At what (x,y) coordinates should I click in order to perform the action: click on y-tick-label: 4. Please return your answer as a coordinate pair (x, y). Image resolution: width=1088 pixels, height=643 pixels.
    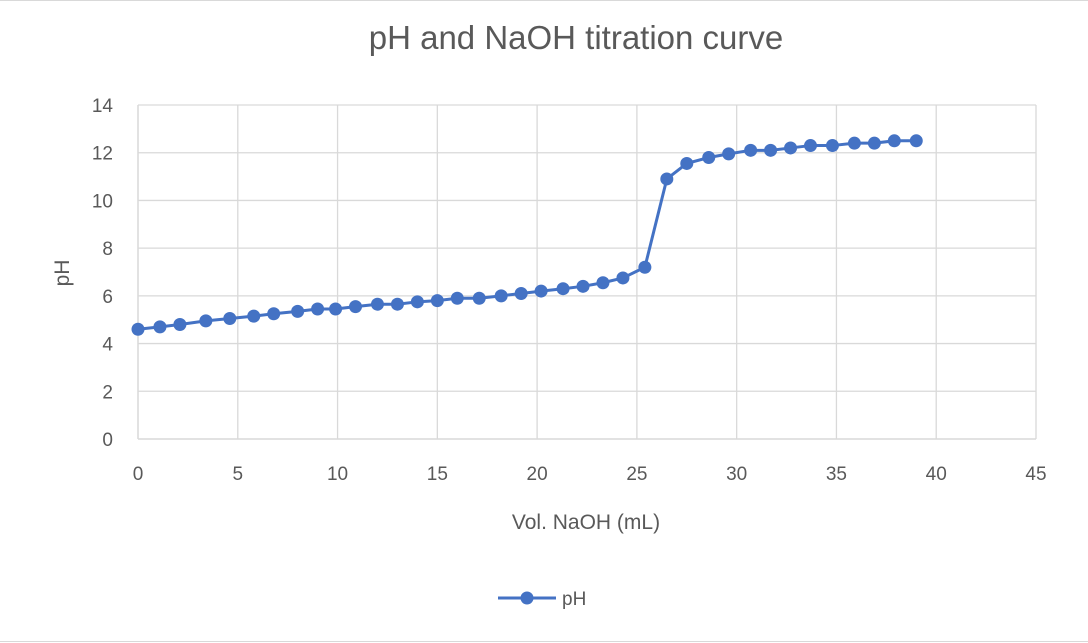
    Looking at the image, I should click on (107, 345).